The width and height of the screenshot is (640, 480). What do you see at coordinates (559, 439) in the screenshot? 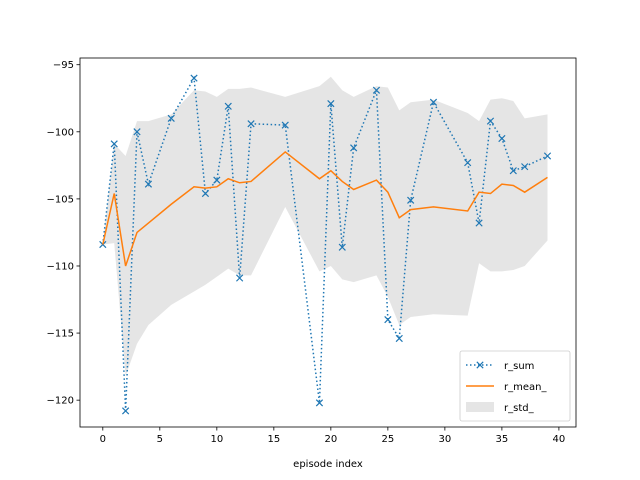
I see `x-tick-label: 40` at bounding box center [559, 439].